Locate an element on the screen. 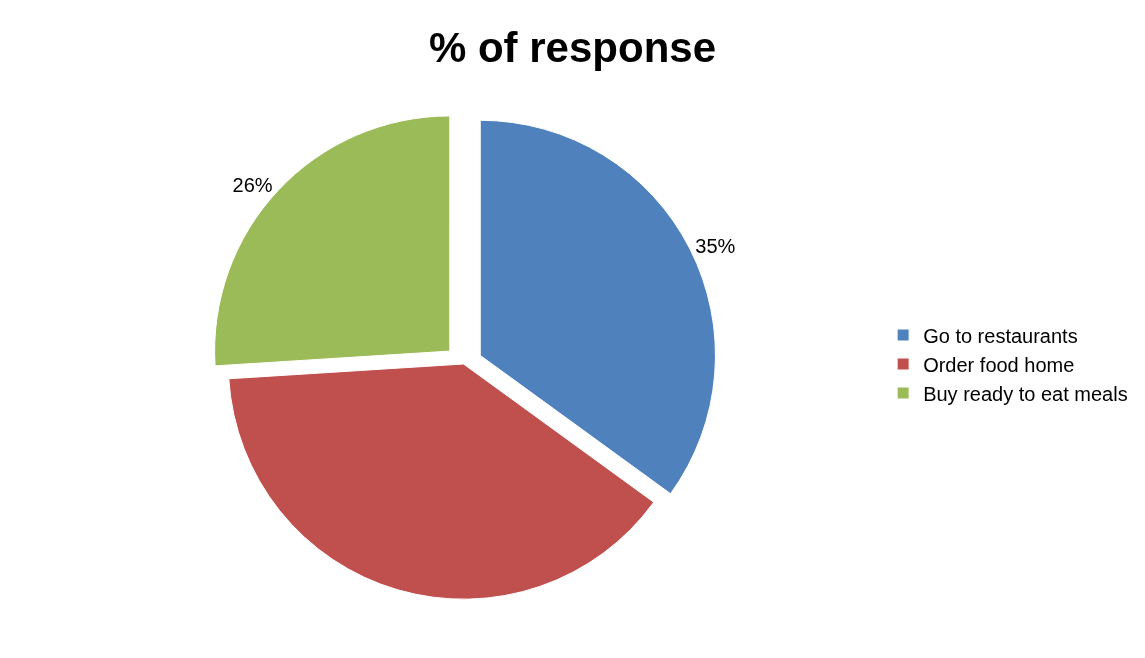 This screenshot has width=1145, height=658. chart-title: % of response is located at coordinates (572, 48).